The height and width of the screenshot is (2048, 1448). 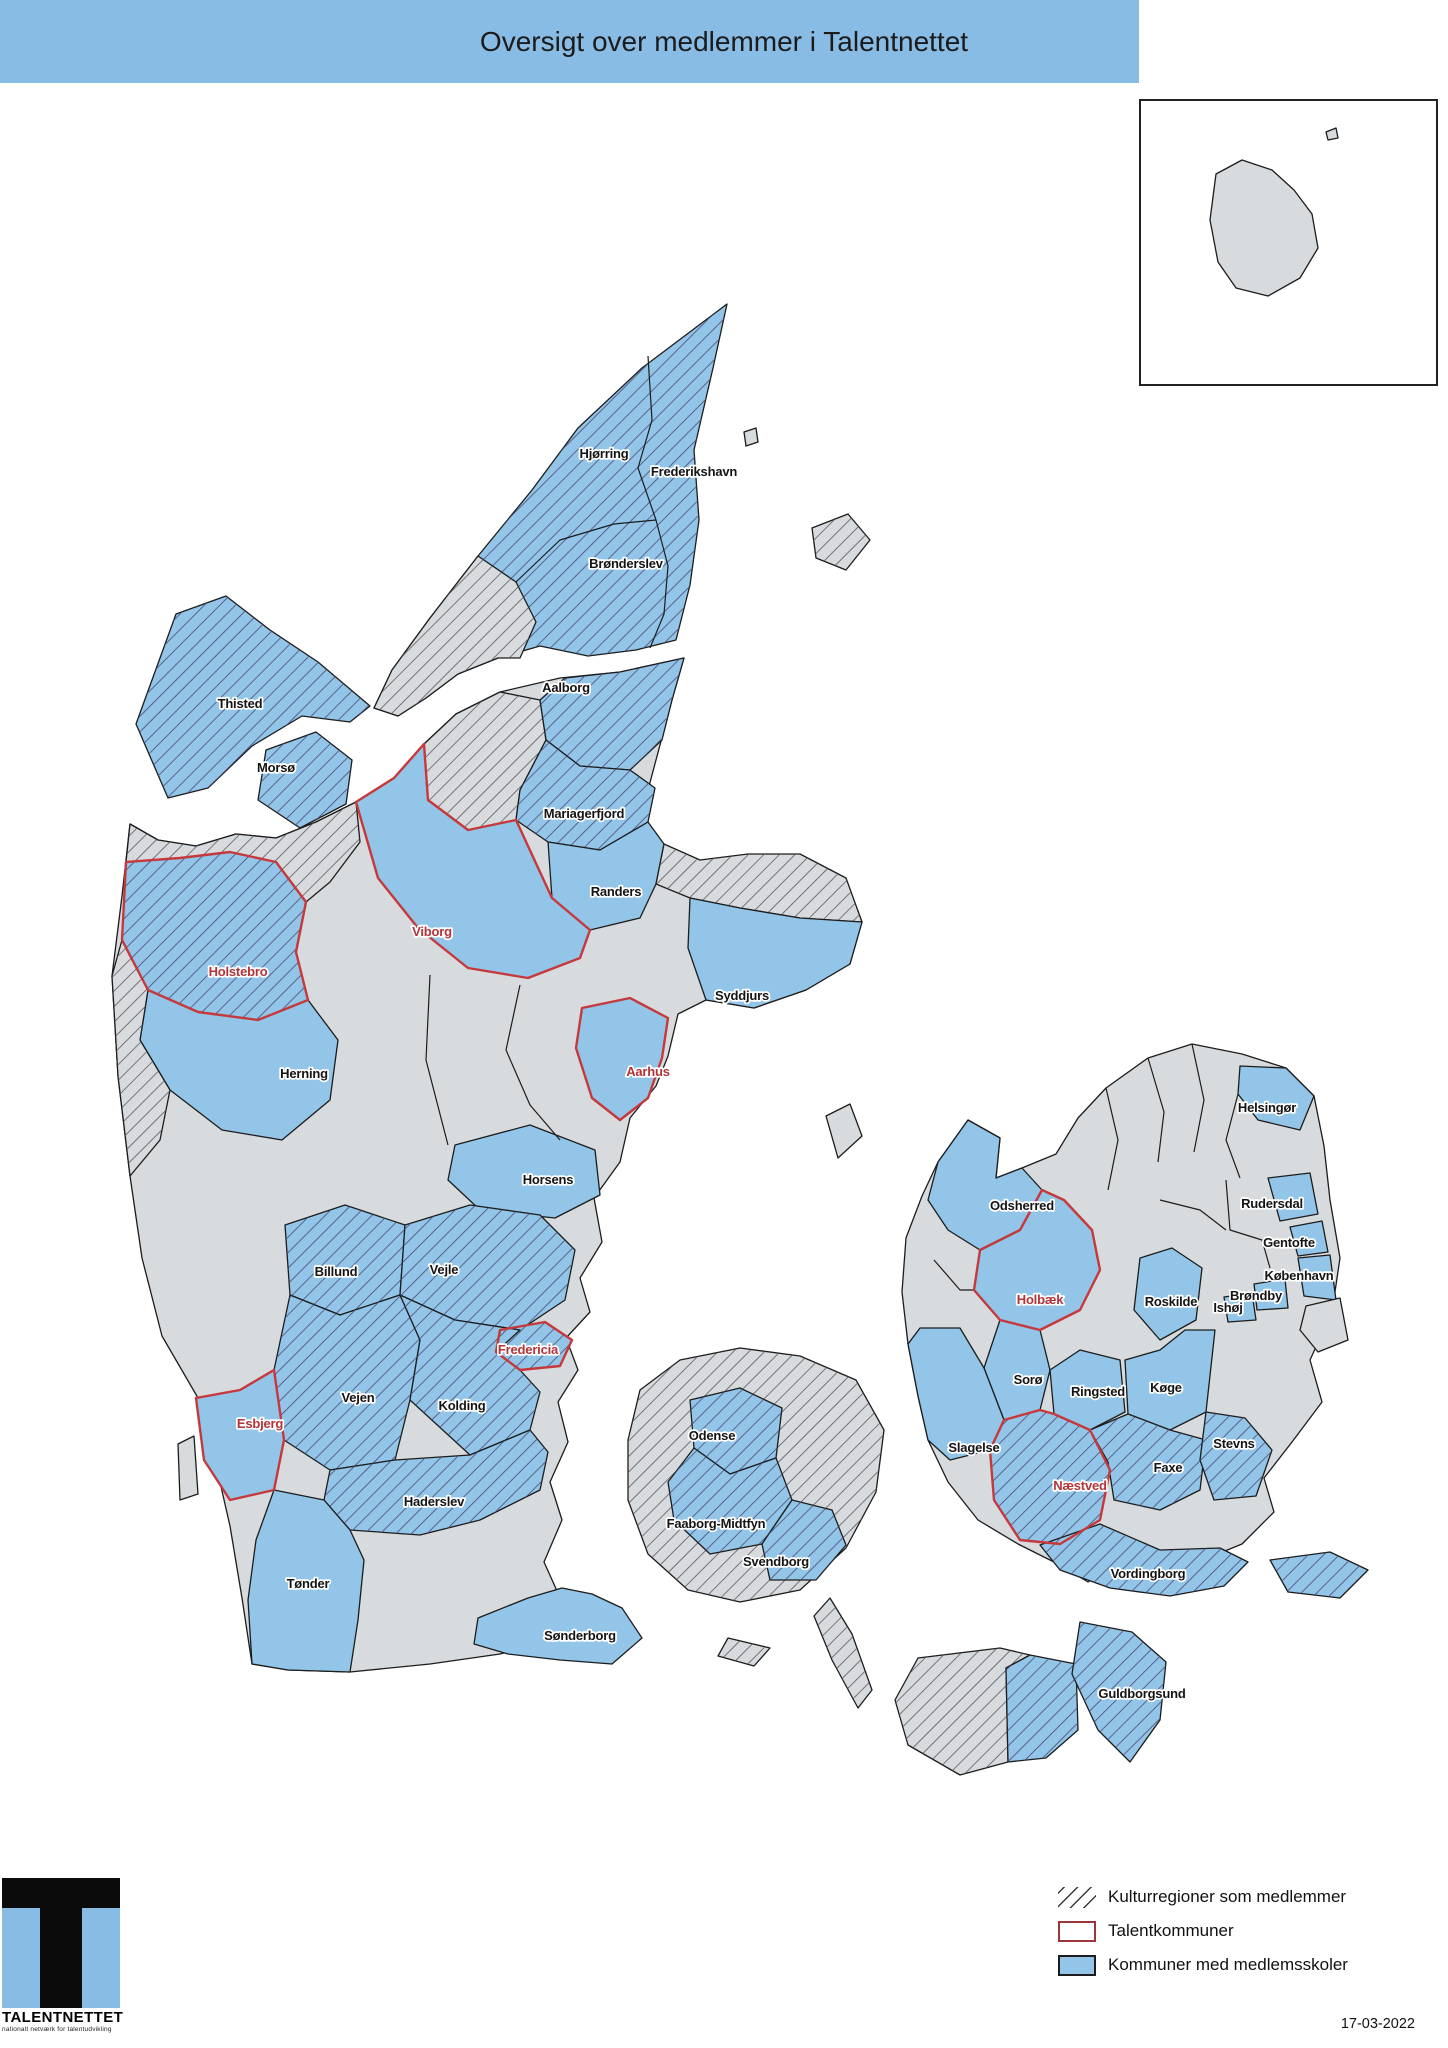 What do you see at coordinates (487, 1267) in the screenshot?
I see `hatch-vejle` at bounding box center [487, 1267].